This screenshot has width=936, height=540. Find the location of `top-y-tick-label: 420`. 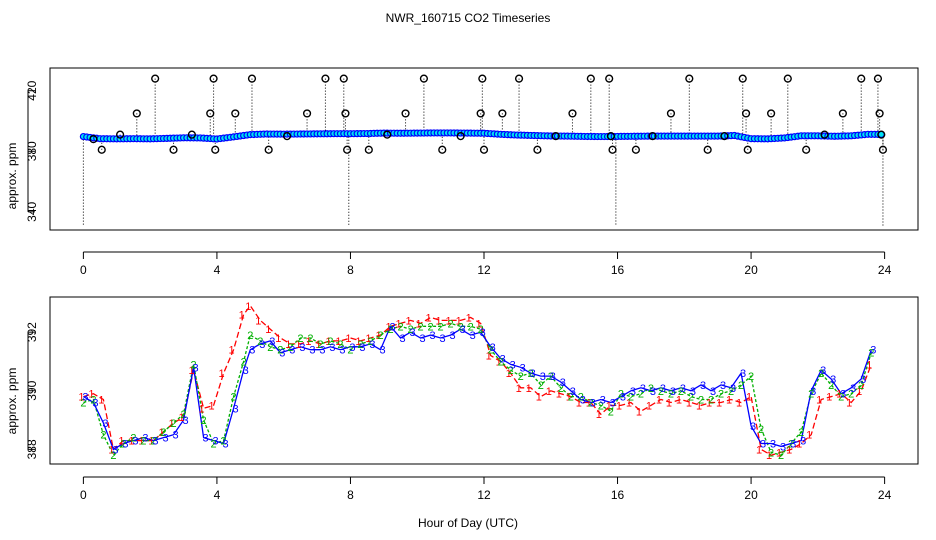

top-y-tick-label: 420 is located at coordinates (32, 90).